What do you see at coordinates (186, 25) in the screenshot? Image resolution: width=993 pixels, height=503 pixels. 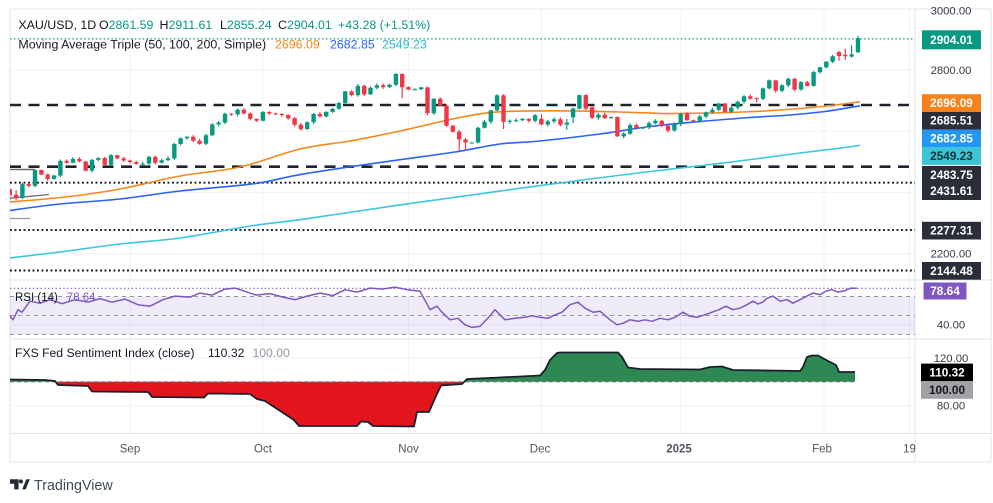 I see `svg-text: H2911.61` at bounding box center [186, 25].